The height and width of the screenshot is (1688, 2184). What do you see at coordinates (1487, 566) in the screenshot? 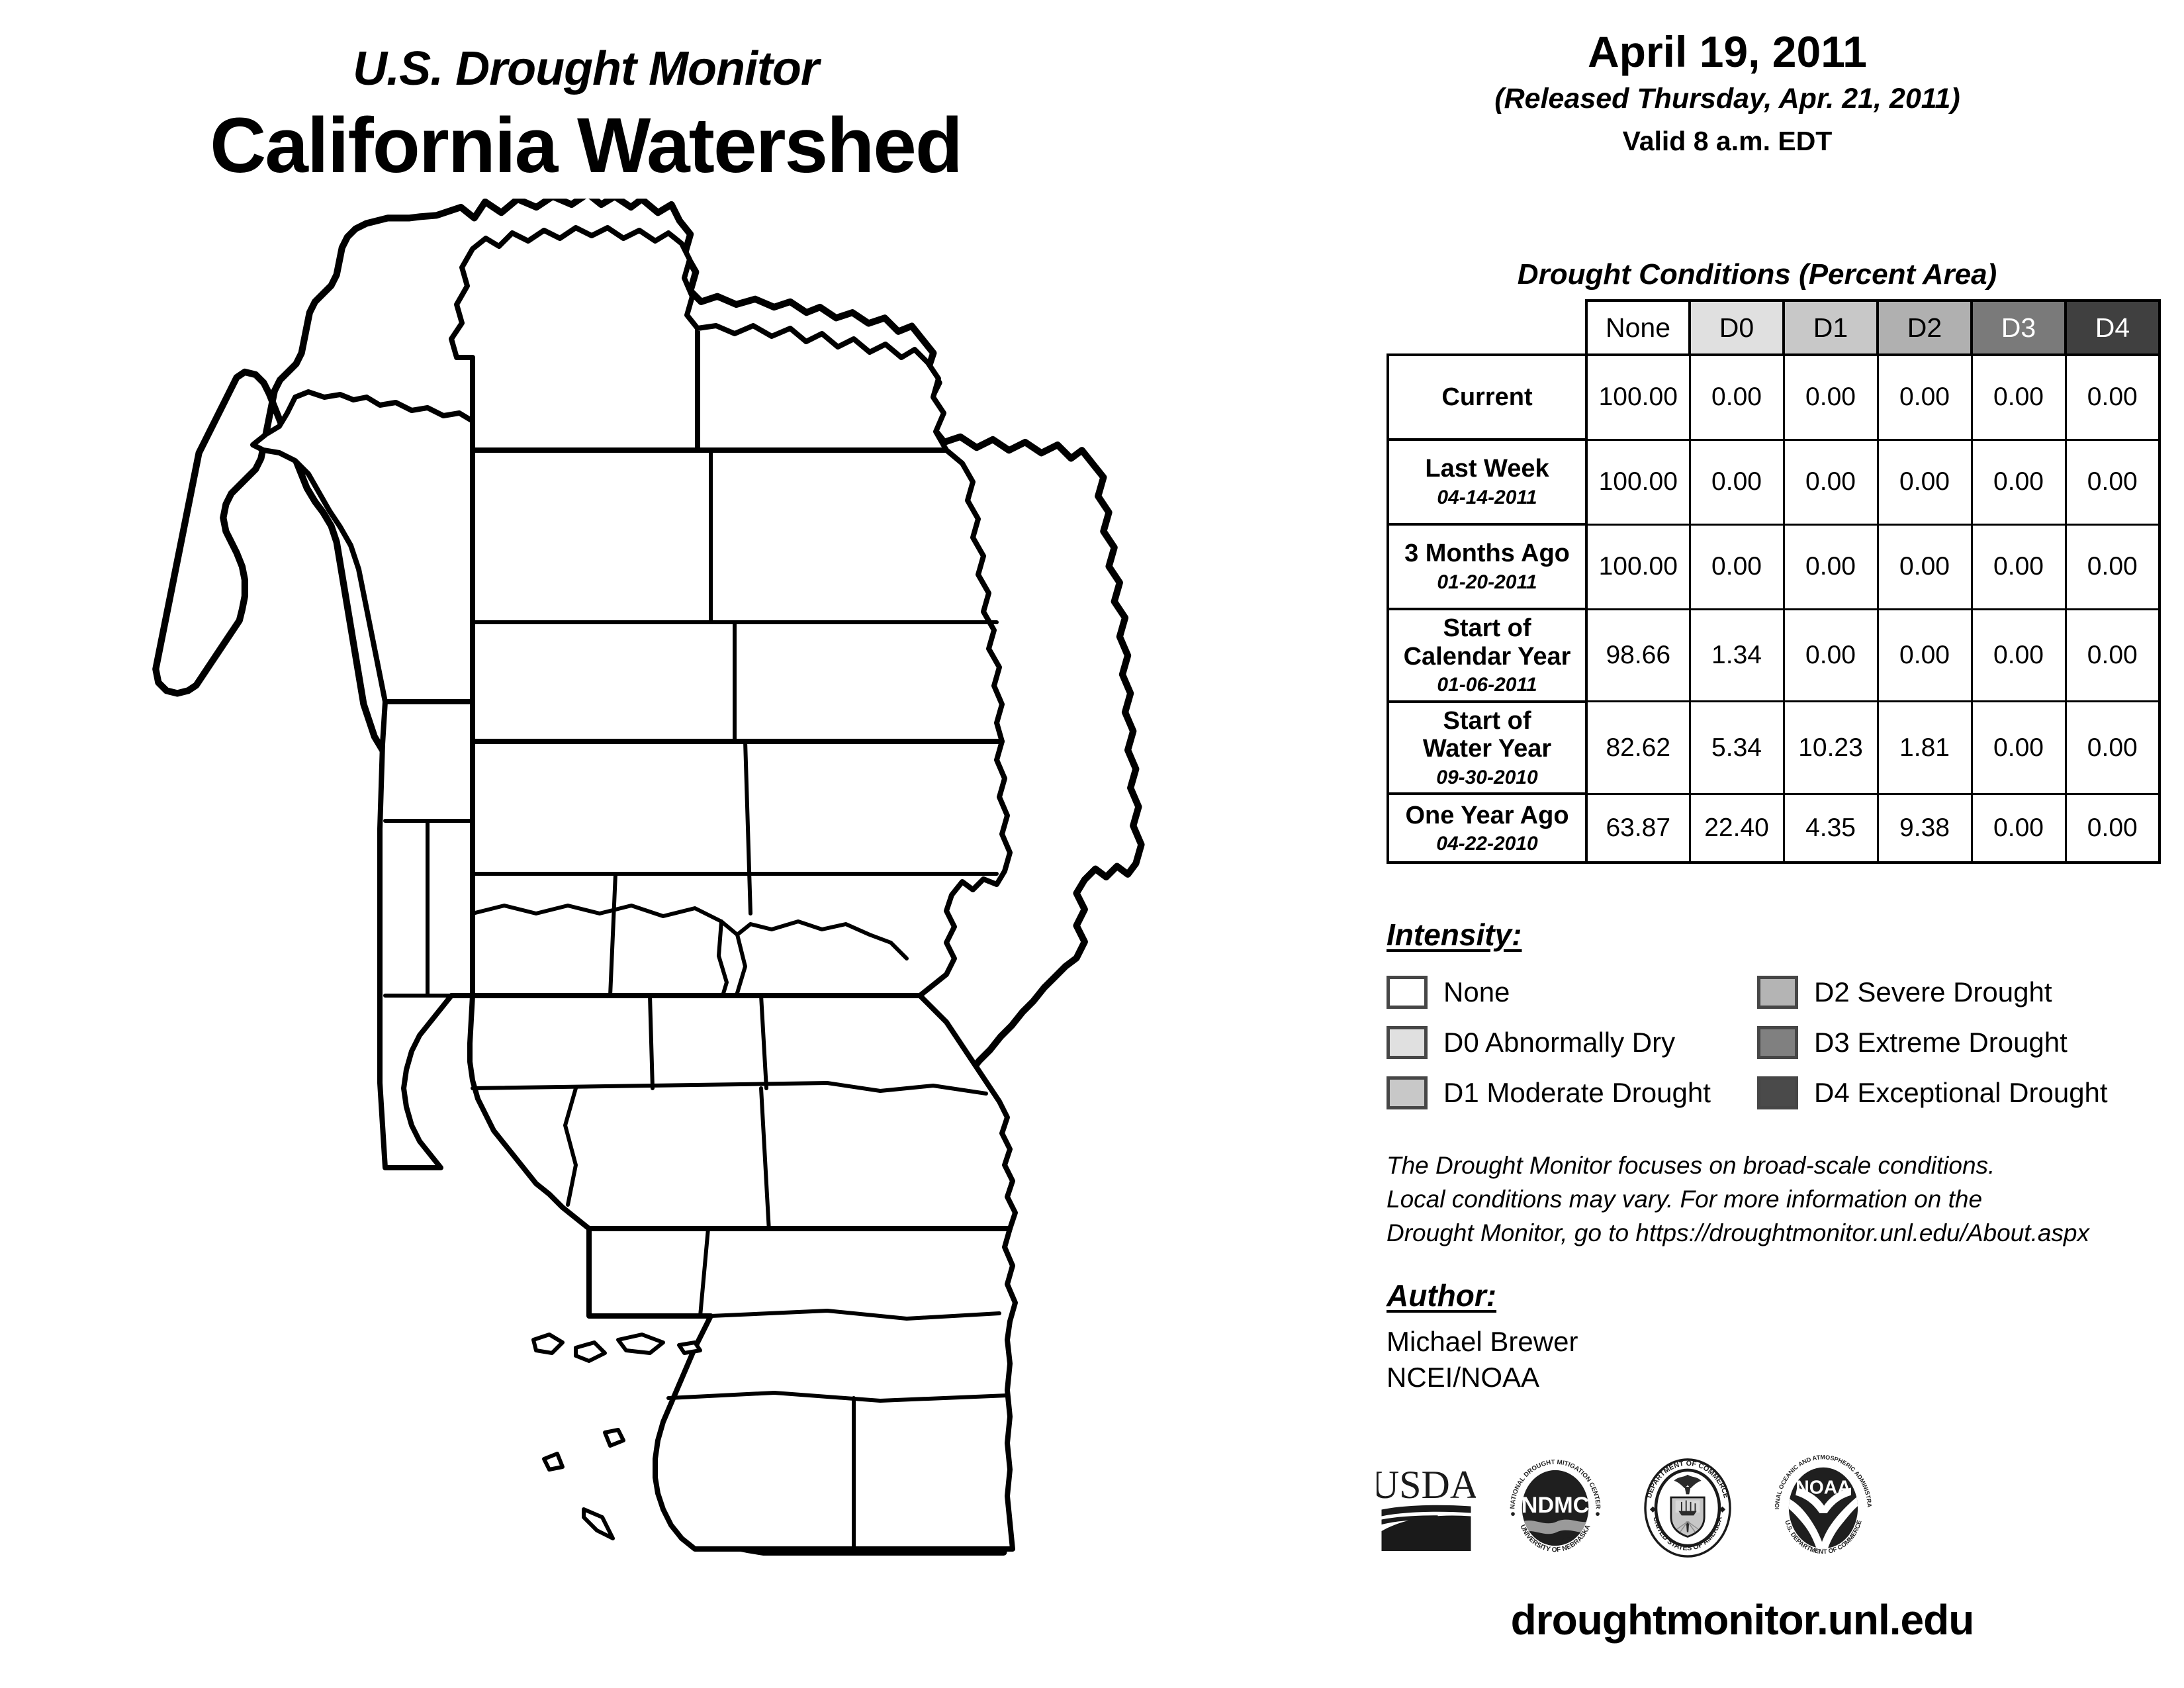
I see `row-label: 3 Months Ago 01-20-2011` at bounding box center [1487, 566].